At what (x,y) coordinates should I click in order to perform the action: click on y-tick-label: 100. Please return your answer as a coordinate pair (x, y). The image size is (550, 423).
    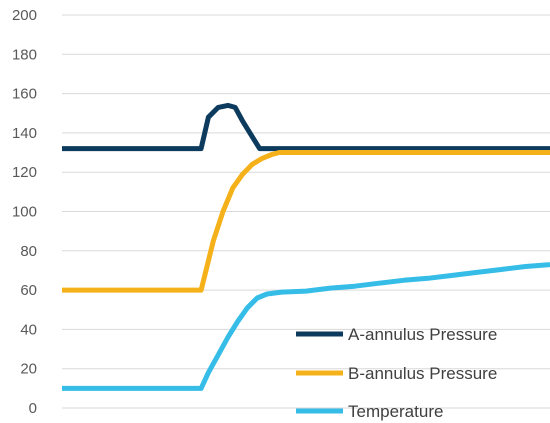
    Looking at the image, I should click on (24, 212).